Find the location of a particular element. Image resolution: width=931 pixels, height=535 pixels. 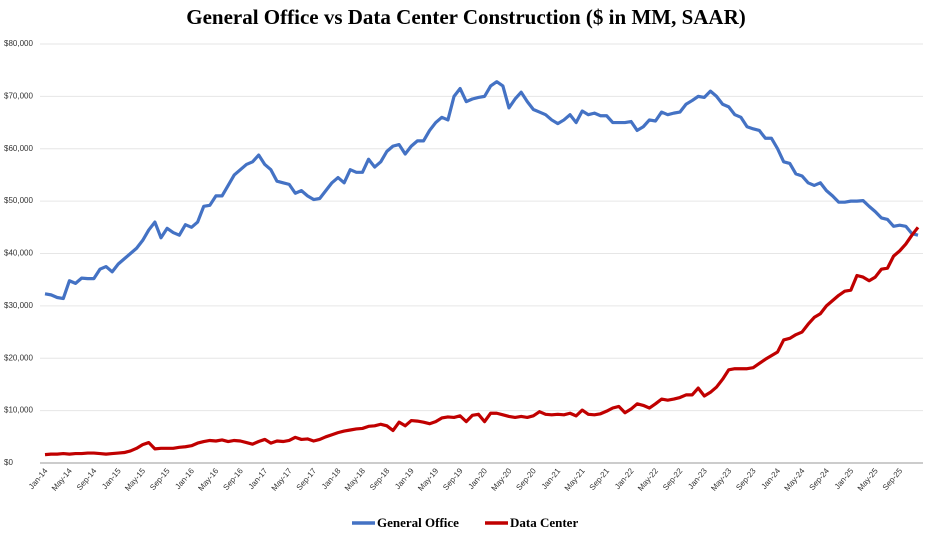

x-tick-label: May-19 is located at coordinates (428, 479).